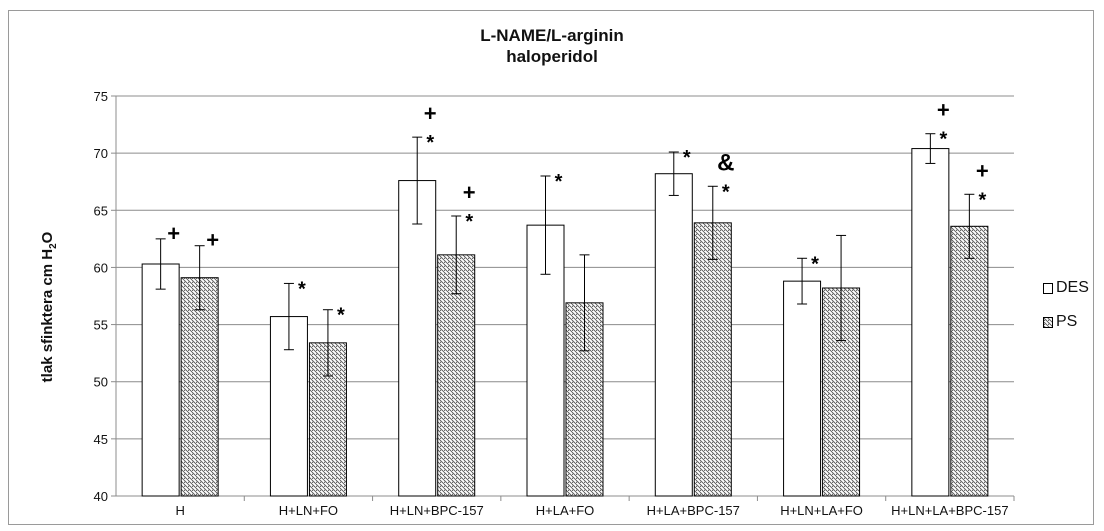 The width and height of the screenshot is (1104, 531). What do you see at coordinates (101, 382) in the screenshot?
I see `y-tick-label: 50` at bounding box center [101, 382].